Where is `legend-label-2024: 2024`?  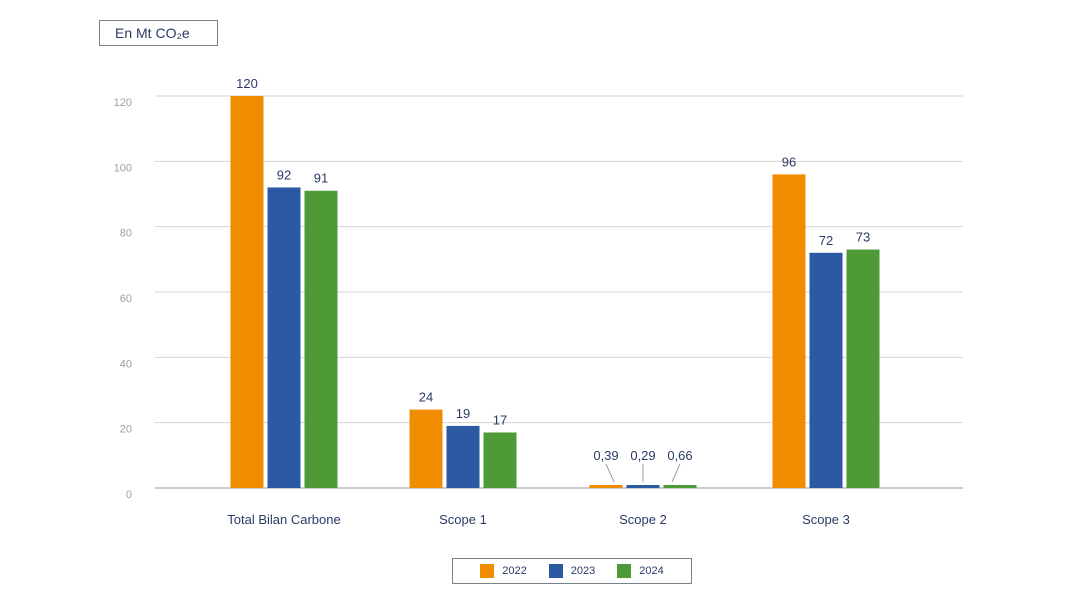
legend-label-2024: 2024 is located at coordinates (651, 571).